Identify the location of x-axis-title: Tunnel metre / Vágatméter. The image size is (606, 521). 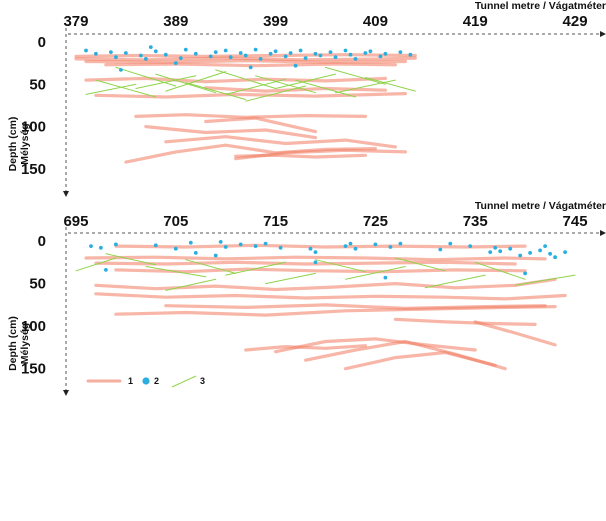
(540, 6).